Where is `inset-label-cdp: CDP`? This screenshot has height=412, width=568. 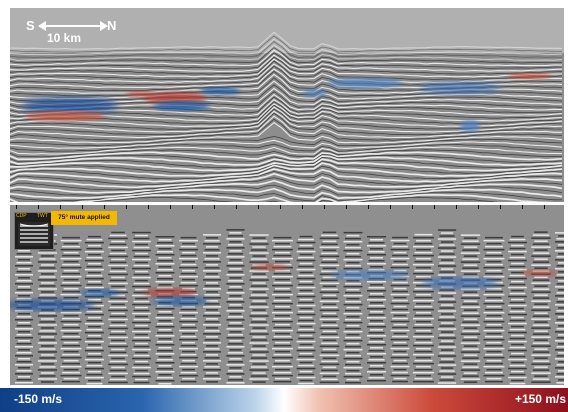
inset-label-cdp: CDP is located at coordinates (21, 216).